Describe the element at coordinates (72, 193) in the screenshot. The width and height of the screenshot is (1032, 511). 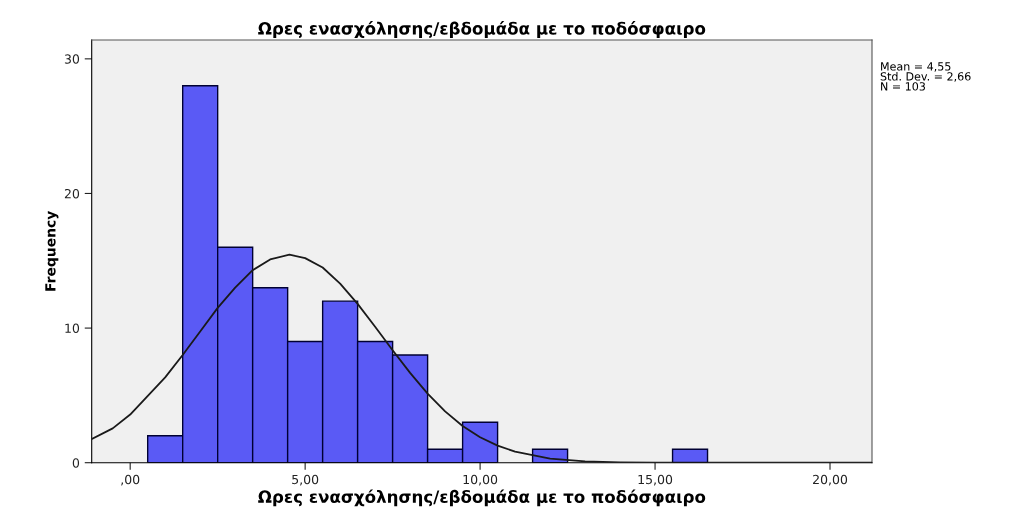
I see `y-tick-label: 20` at that location.